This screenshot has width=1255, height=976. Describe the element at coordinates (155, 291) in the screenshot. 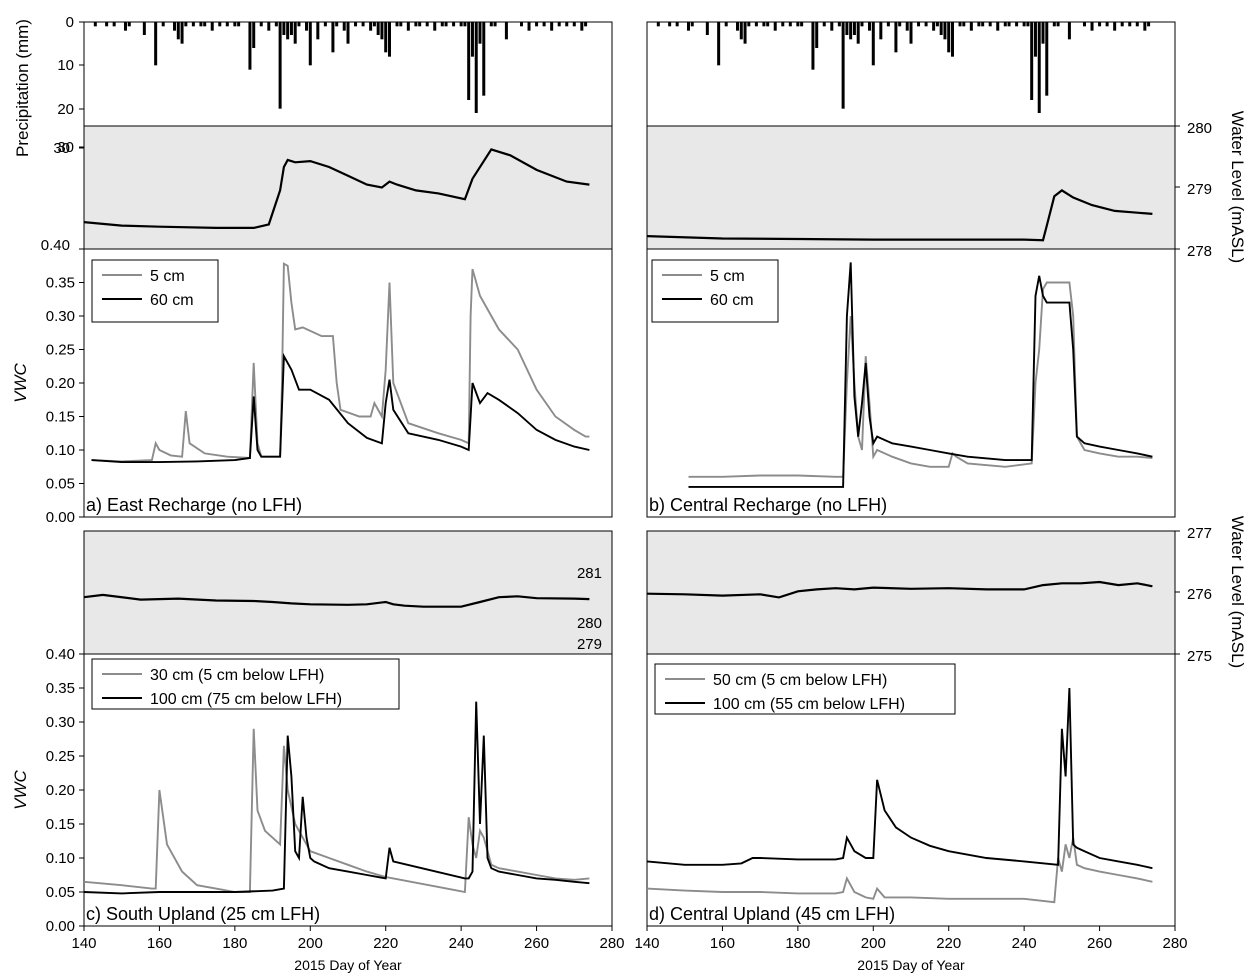

I see `legend-box-a` at that location.